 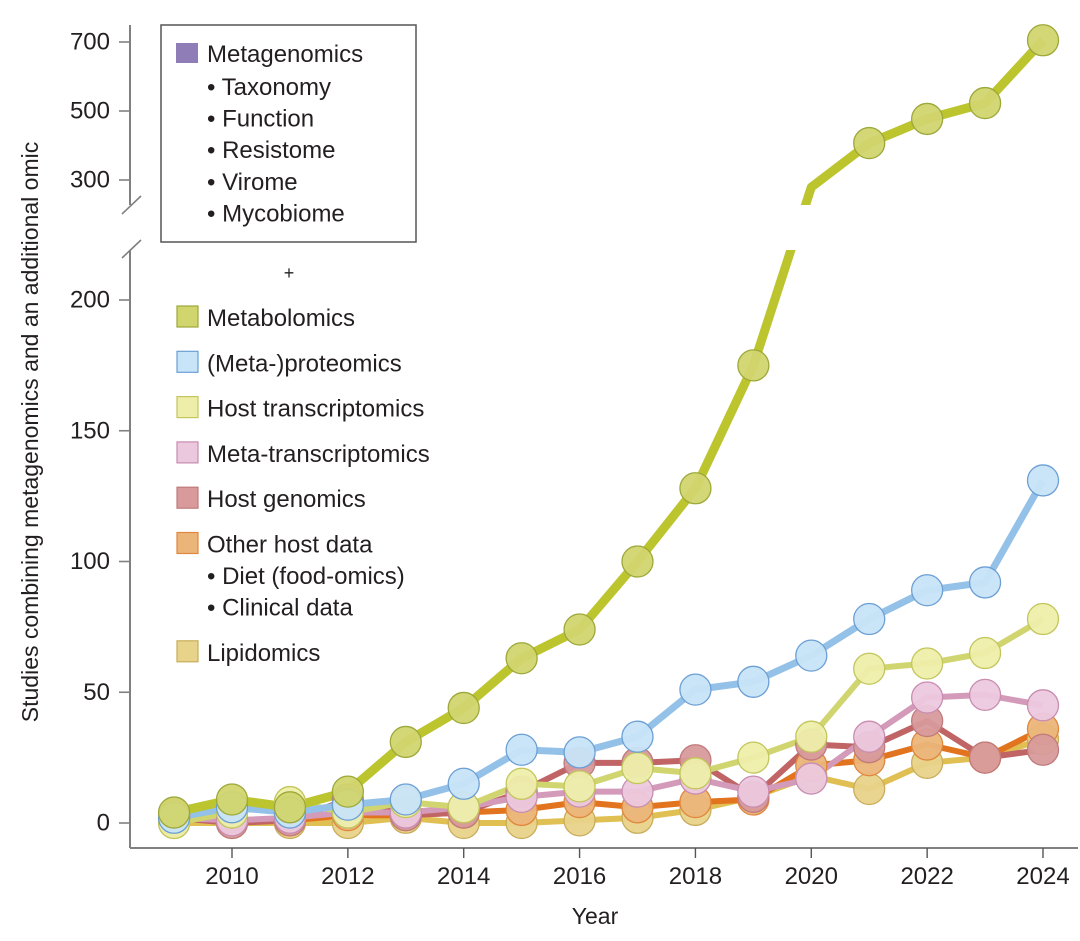 I want to click on x-tick-label: 2016, so click(x=579, y=876).